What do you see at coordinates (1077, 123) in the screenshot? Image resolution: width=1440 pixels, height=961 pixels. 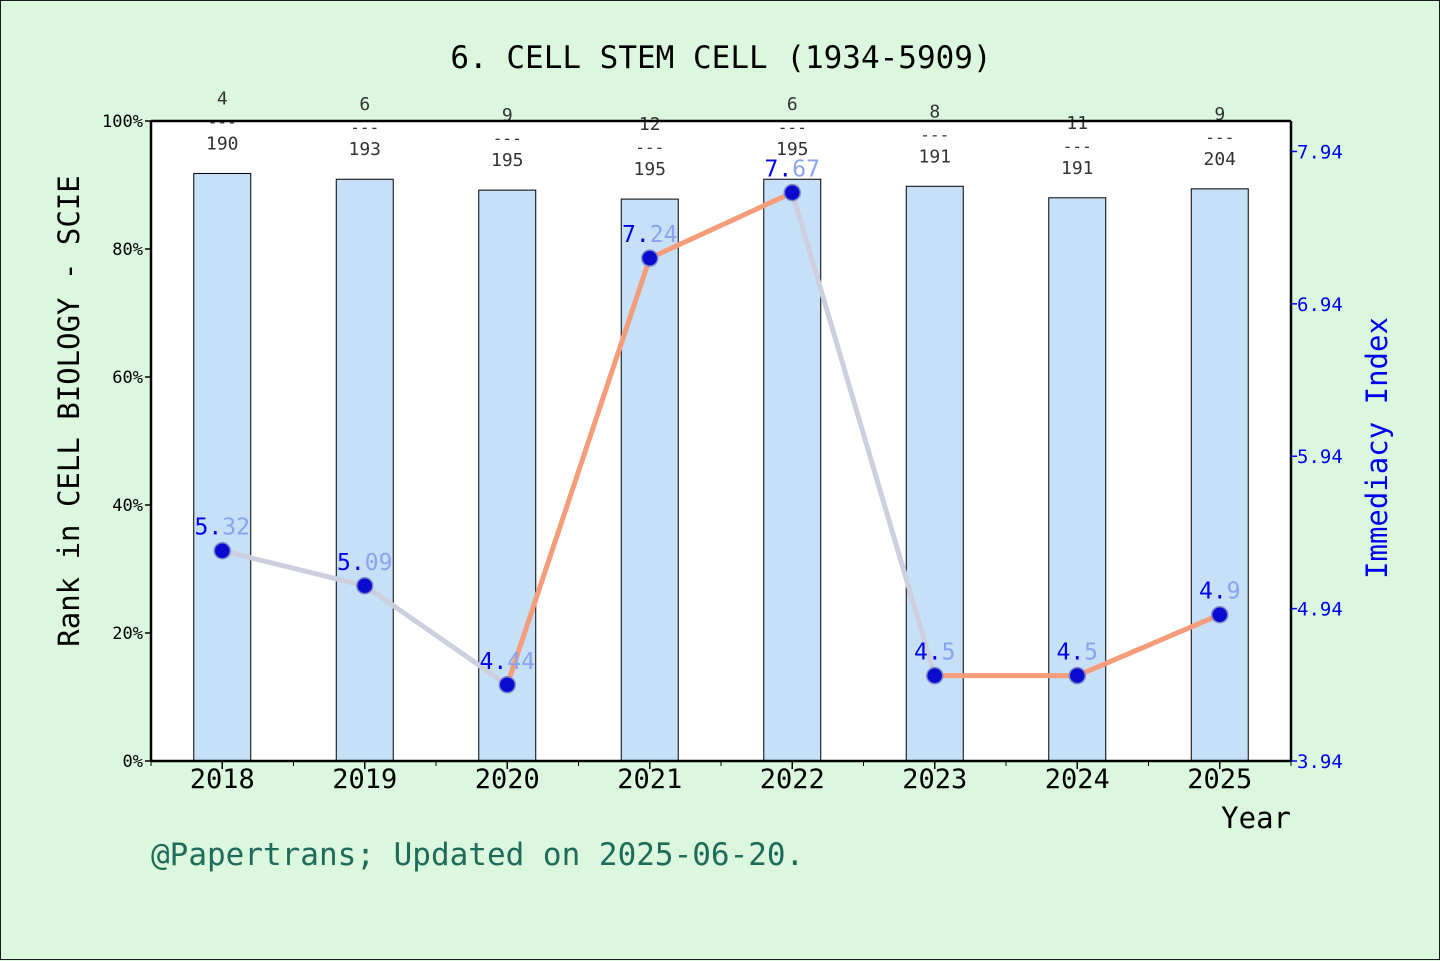 I see `rank-label-2024: 11` at bounding box center [1077, 123].